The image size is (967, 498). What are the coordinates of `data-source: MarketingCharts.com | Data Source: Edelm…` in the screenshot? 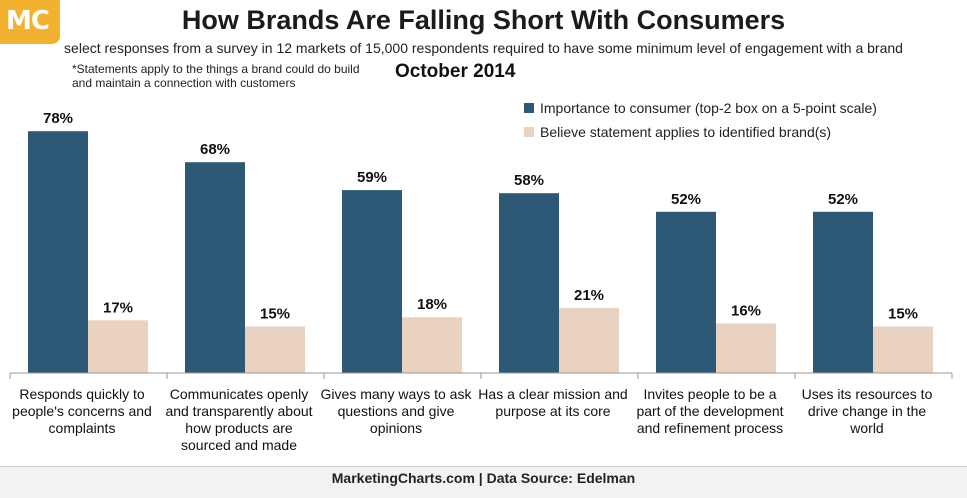 It's located at (483, 478).